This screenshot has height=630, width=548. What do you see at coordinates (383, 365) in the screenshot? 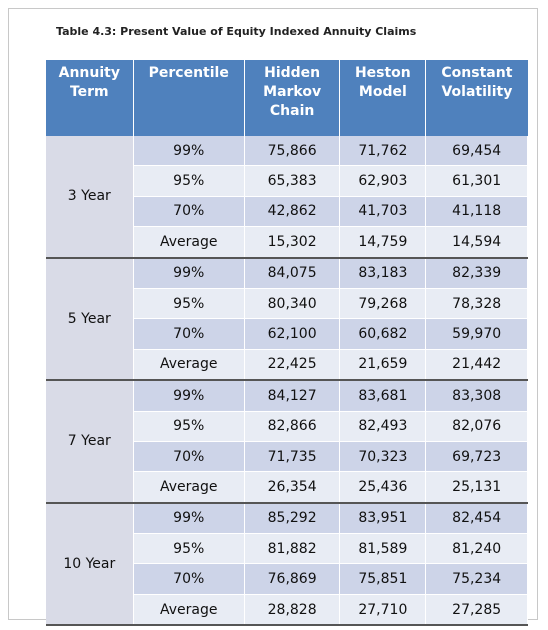
I see `value-cell: 21,659` at bounding box center [383, 365].